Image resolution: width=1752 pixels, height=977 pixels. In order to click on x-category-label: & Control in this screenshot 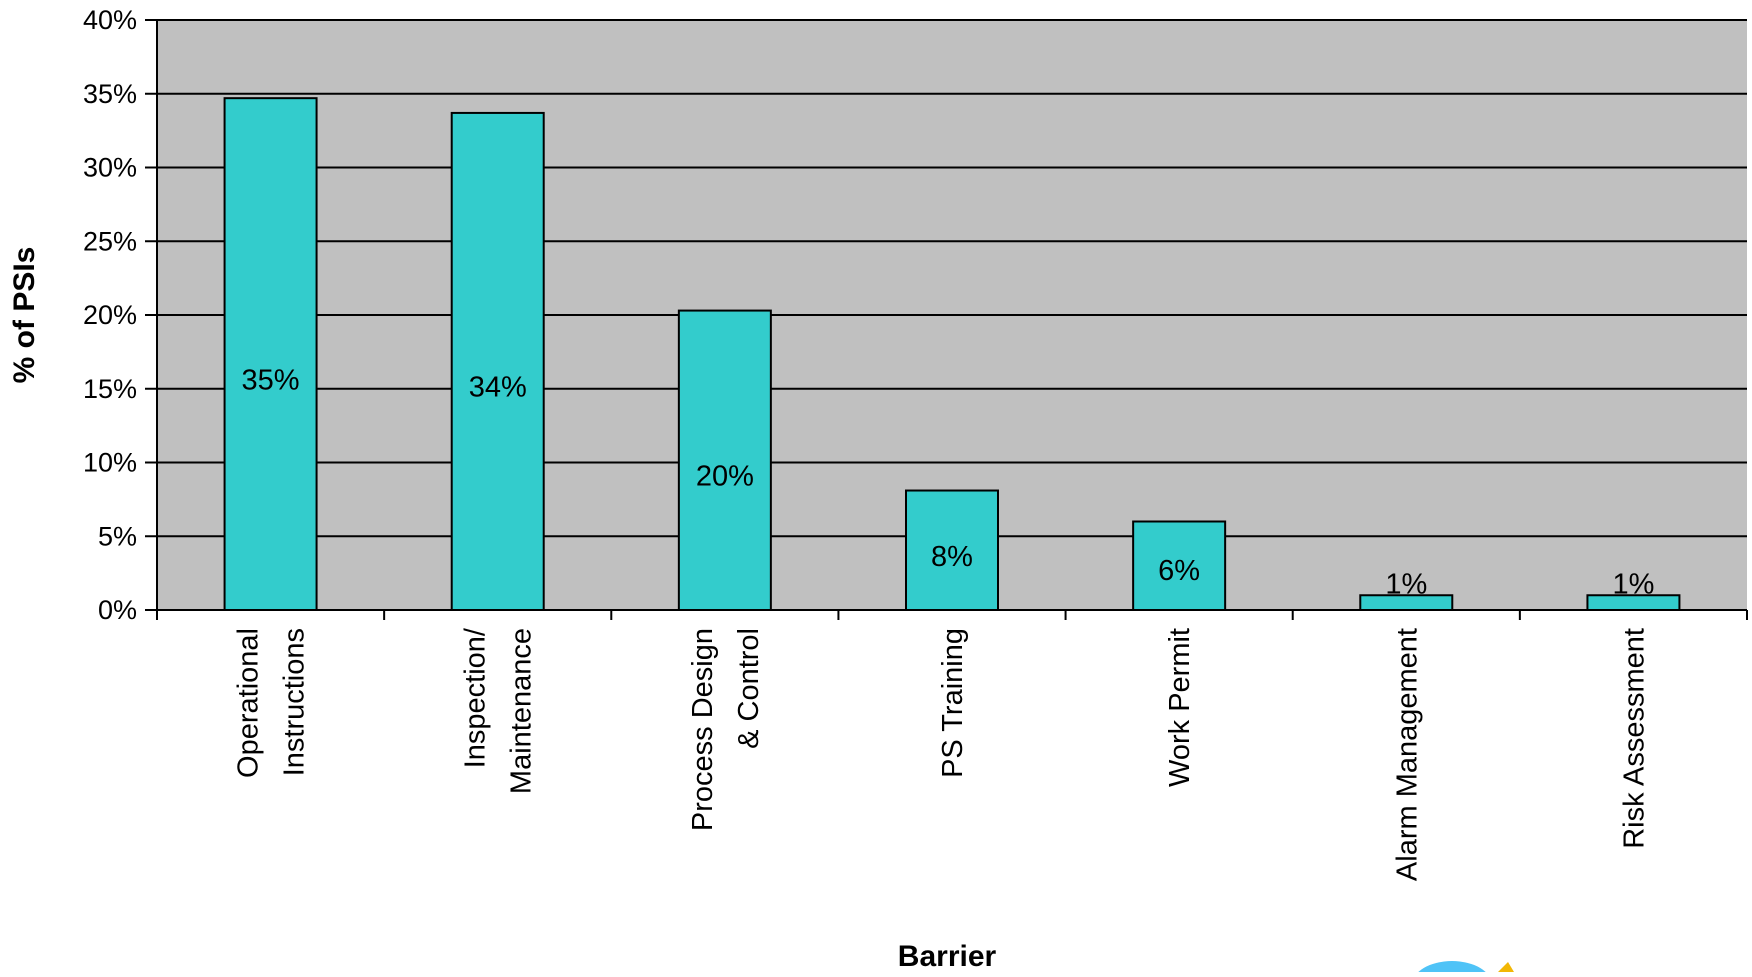, I will do `click(749, 688)`.